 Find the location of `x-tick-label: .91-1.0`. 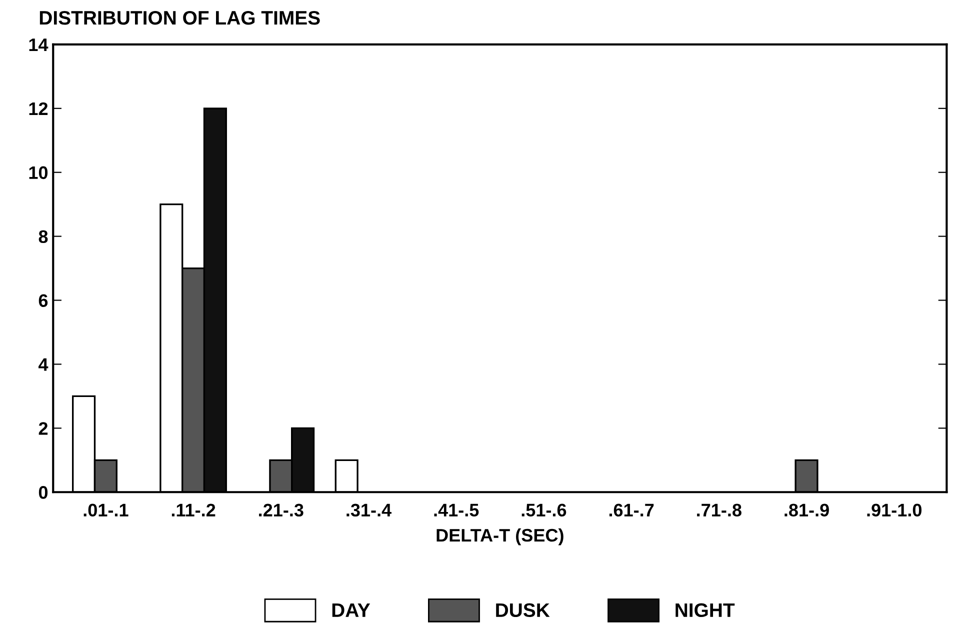

x-tick-label: .91-1.0 is located at coordinates (894, 510).